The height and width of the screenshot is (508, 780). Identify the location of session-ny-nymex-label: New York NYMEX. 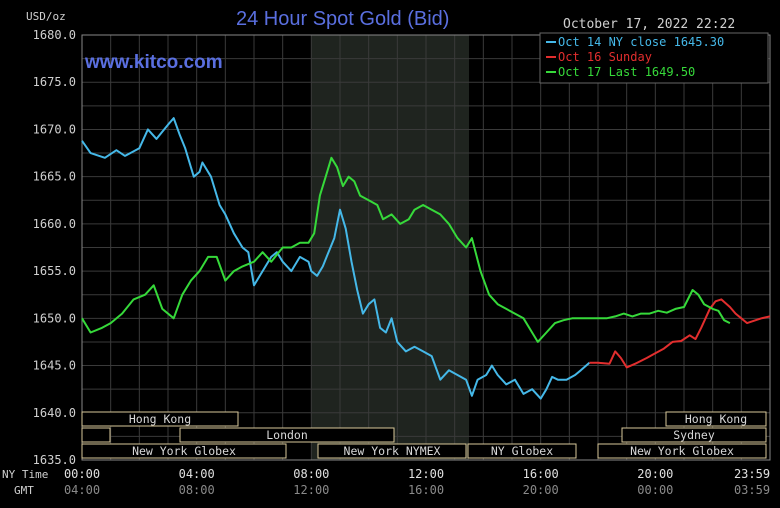
(392, 451).